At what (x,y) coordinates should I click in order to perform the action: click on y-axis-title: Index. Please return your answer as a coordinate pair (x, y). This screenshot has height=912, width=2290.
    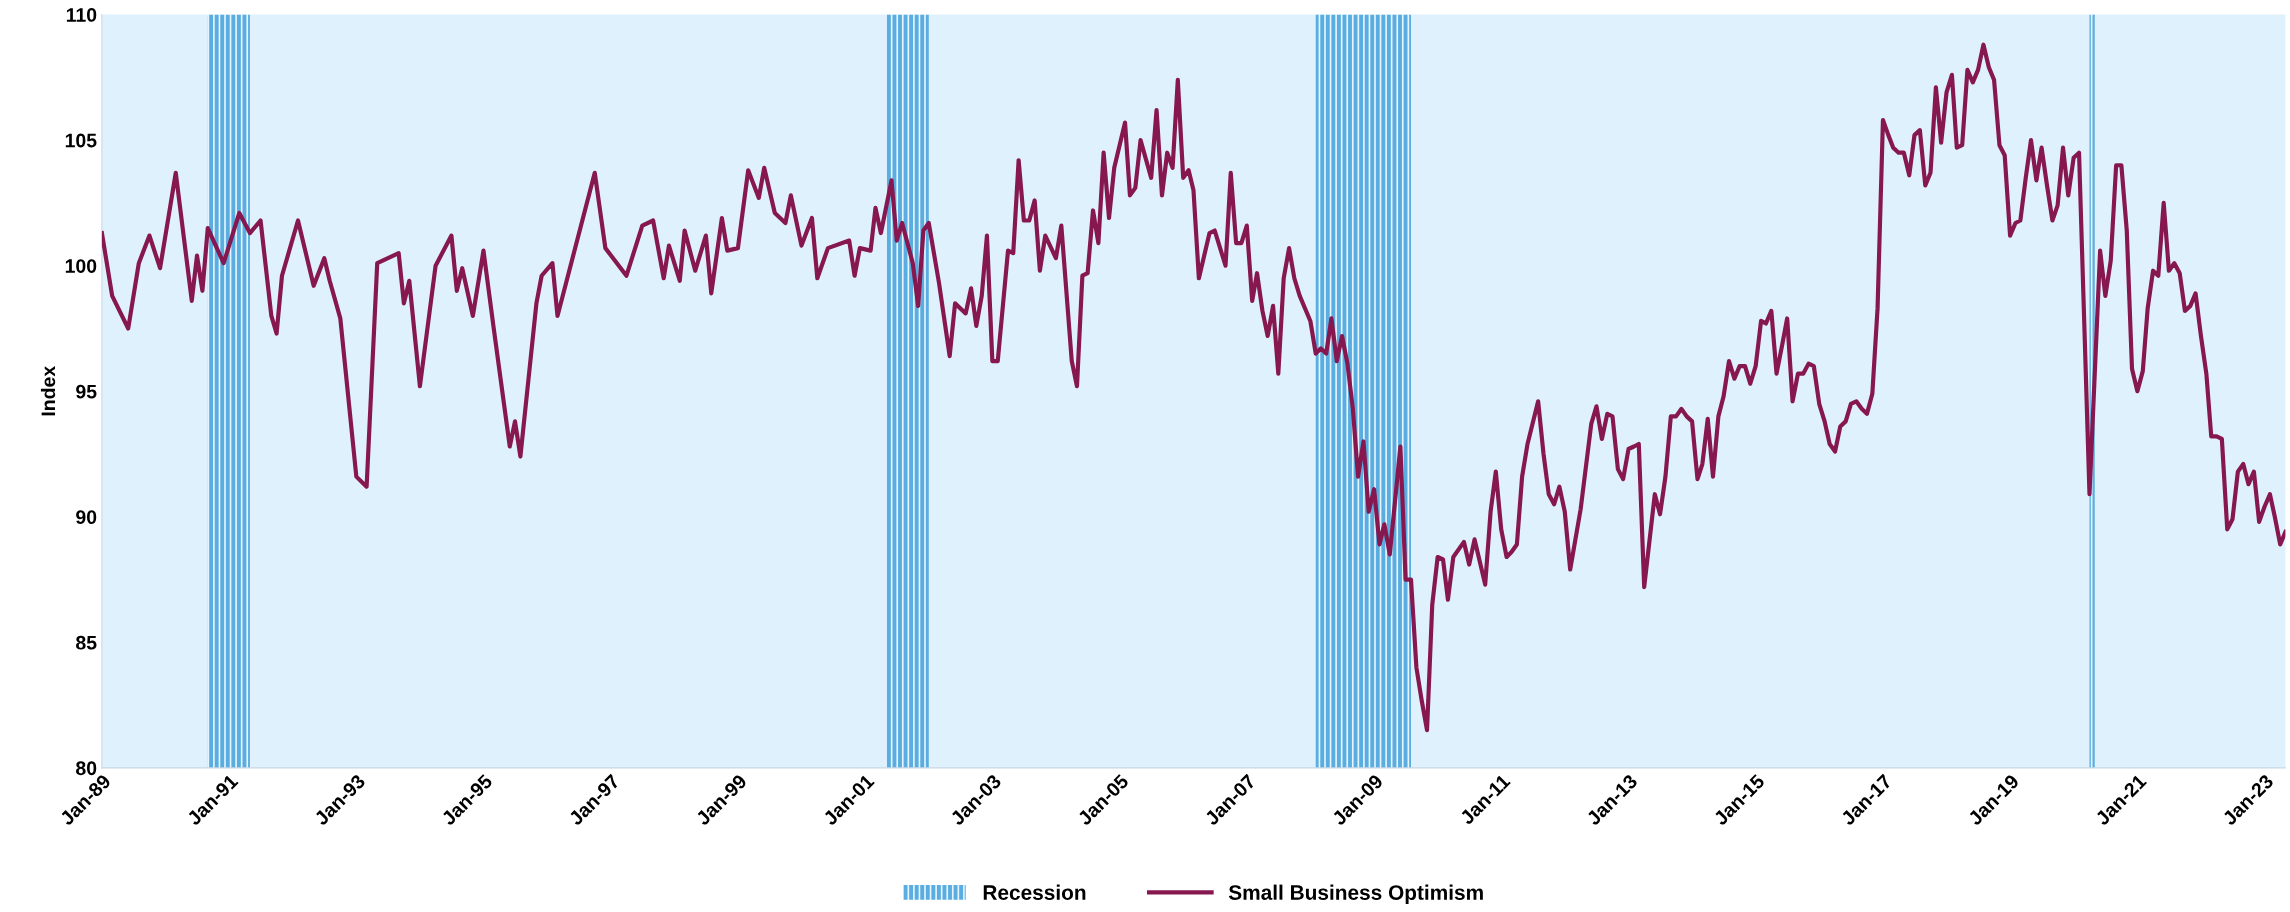
    Looking at the image, I should click on (48, 390).